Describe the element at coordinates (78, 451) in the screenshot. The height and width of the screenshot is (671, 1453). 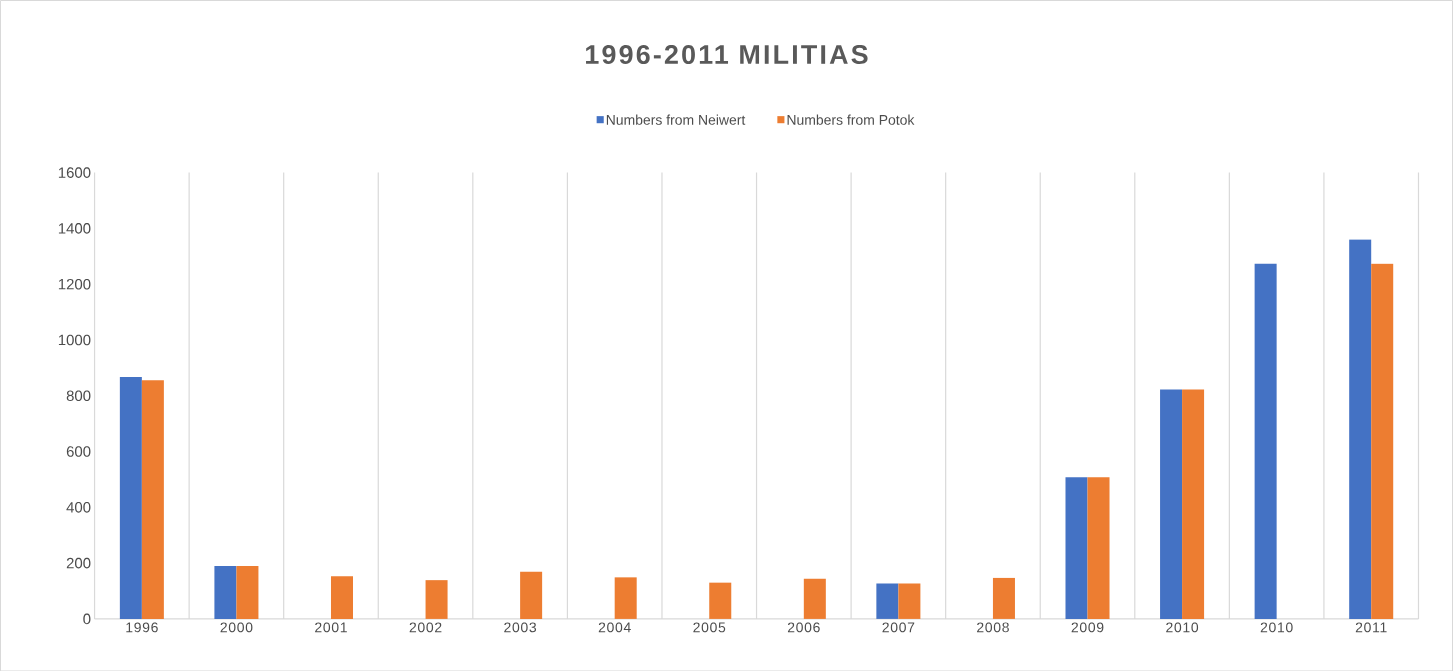
I see `y-tick-label: 600` at that location.